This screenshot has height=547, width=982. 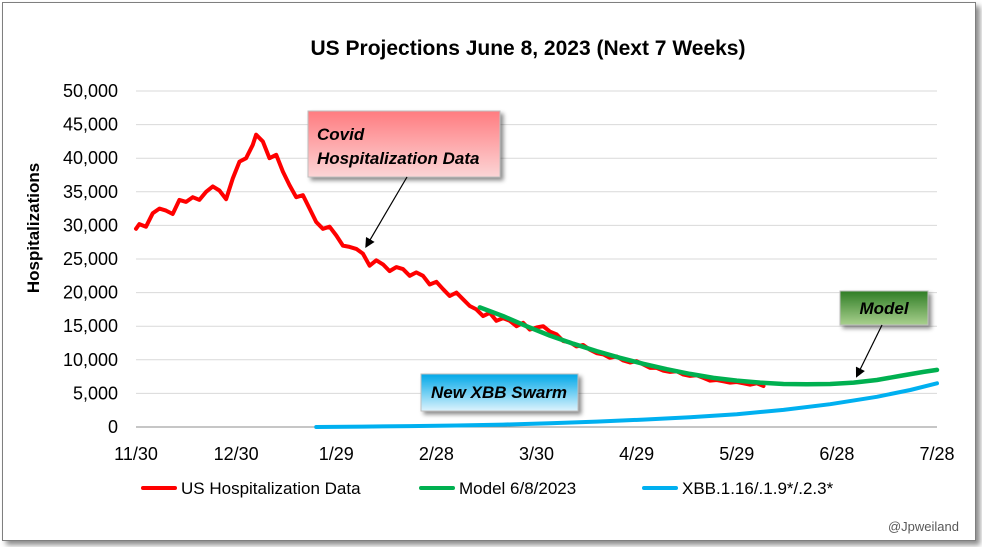 I want to click on y-tick-label: 0, so click(x=113, y=427).